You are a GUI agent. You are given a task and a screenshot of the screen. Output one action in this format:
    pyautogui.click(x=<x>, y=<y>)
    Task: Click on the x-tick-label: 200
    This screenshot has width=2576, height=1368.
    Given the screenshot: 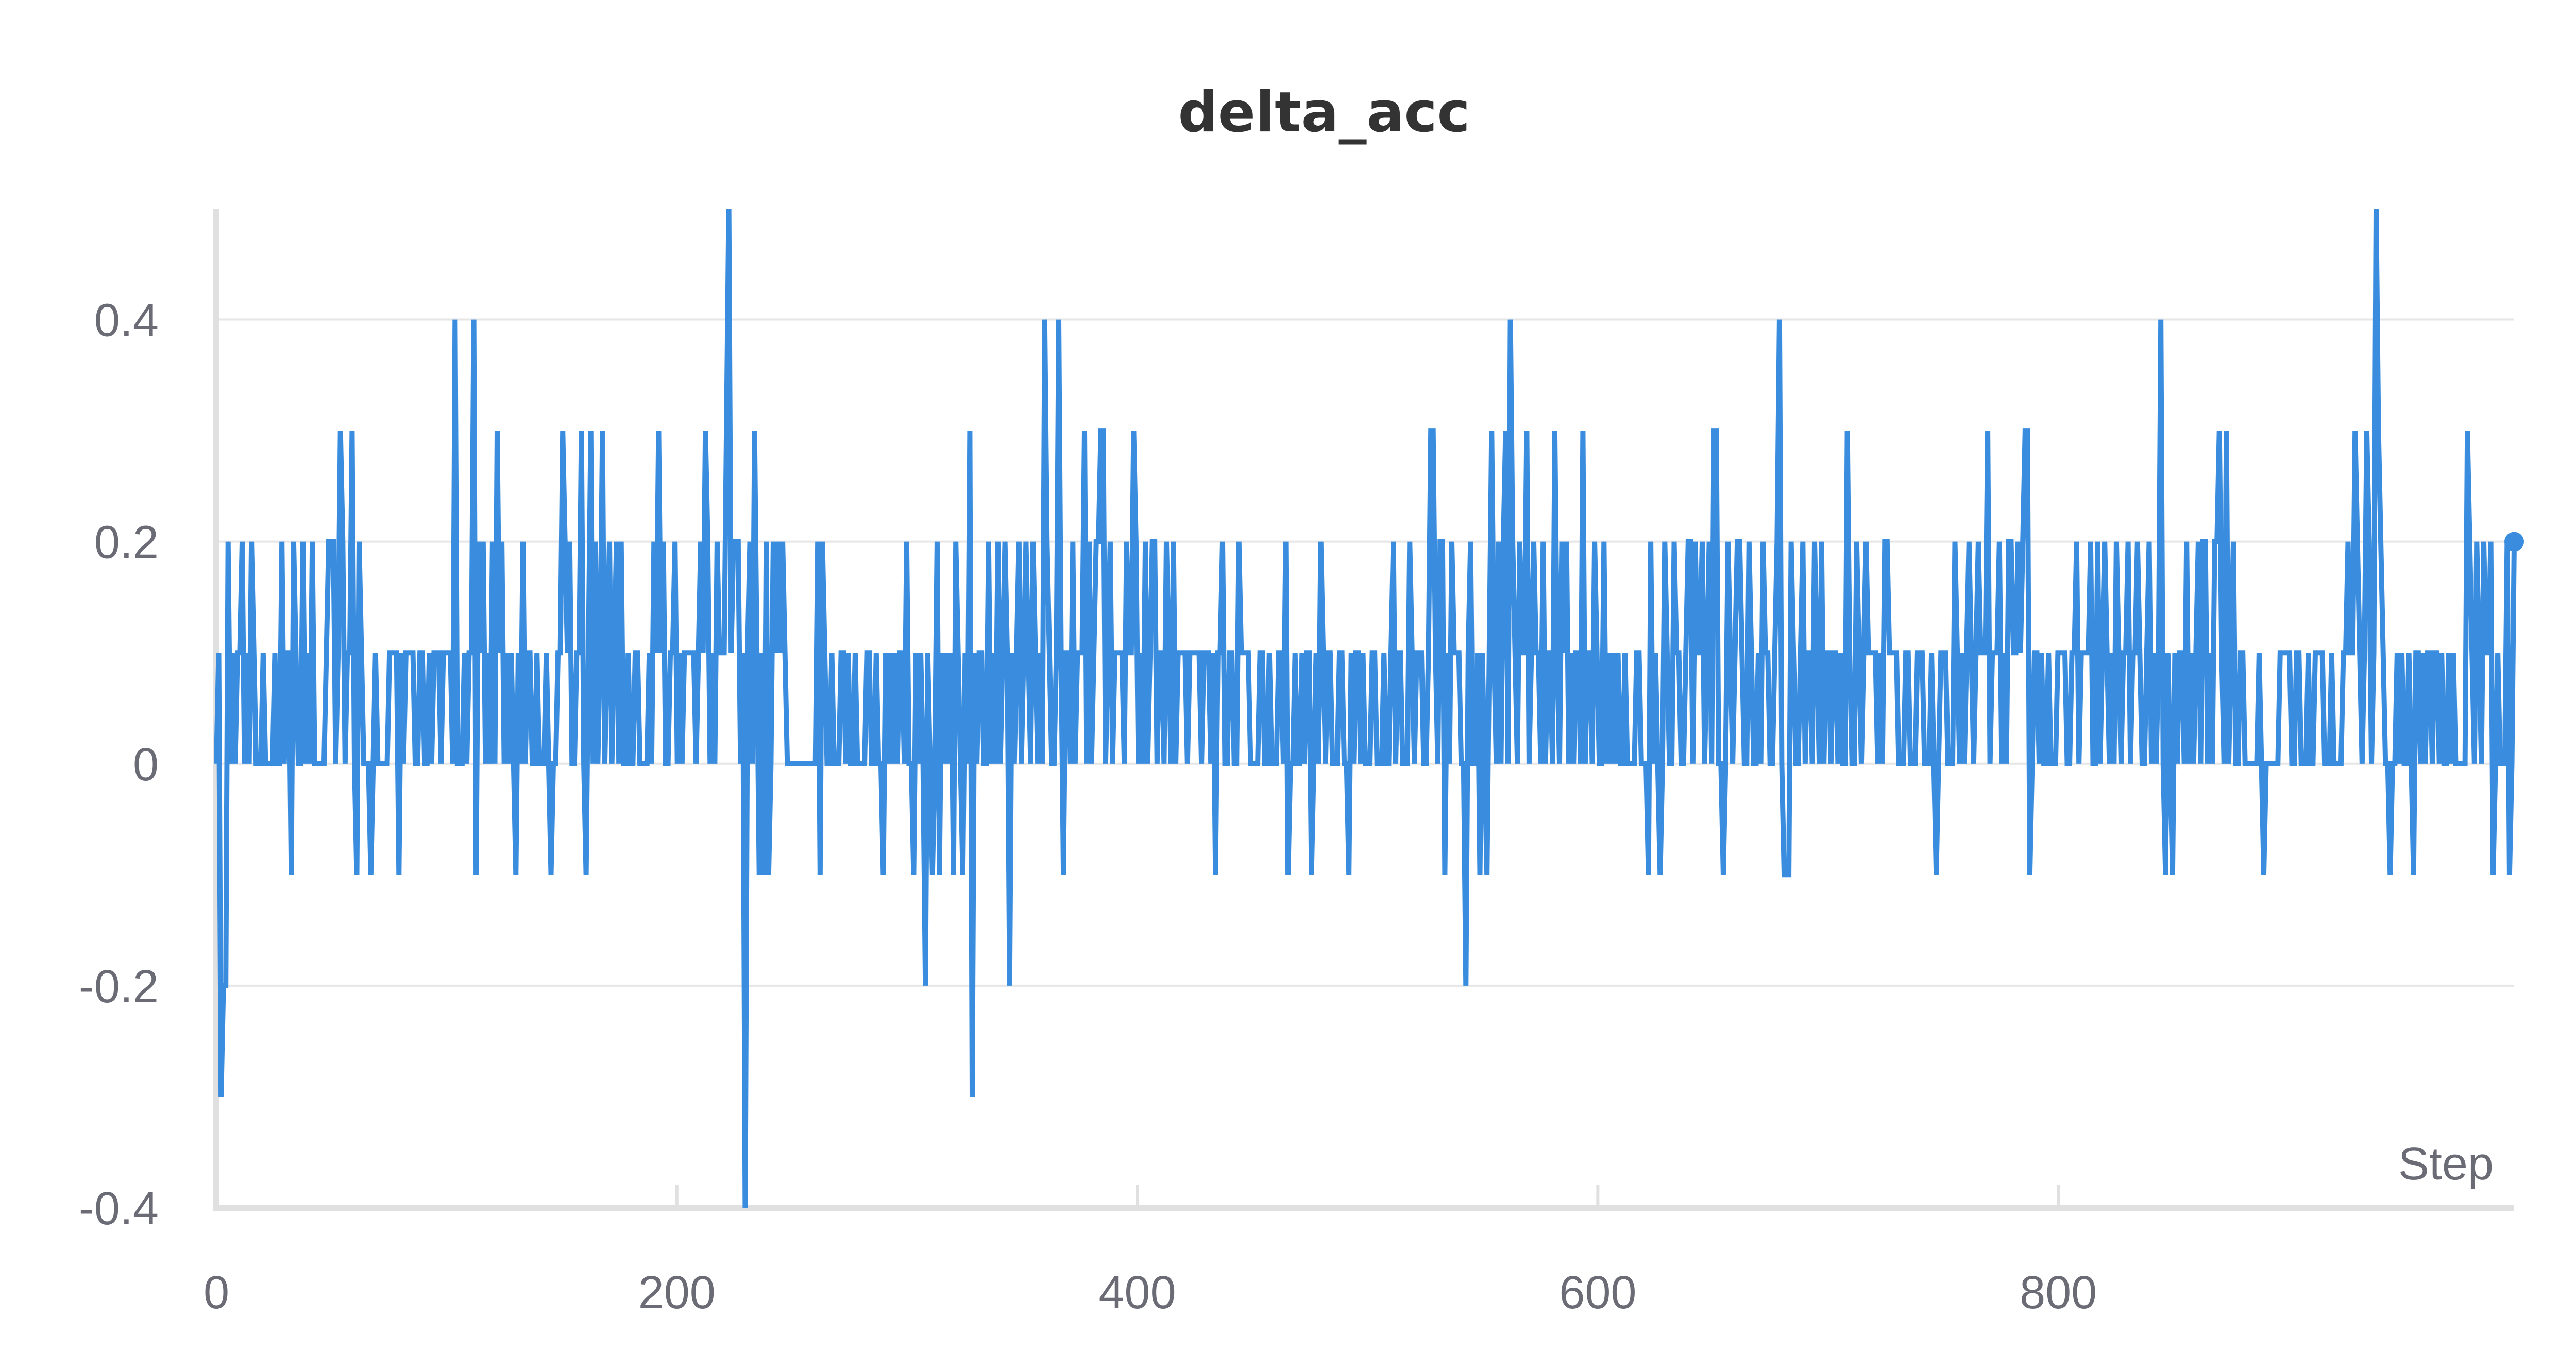 What is the action you would take?
    pyautogui.click(x=677, y=1293)
    